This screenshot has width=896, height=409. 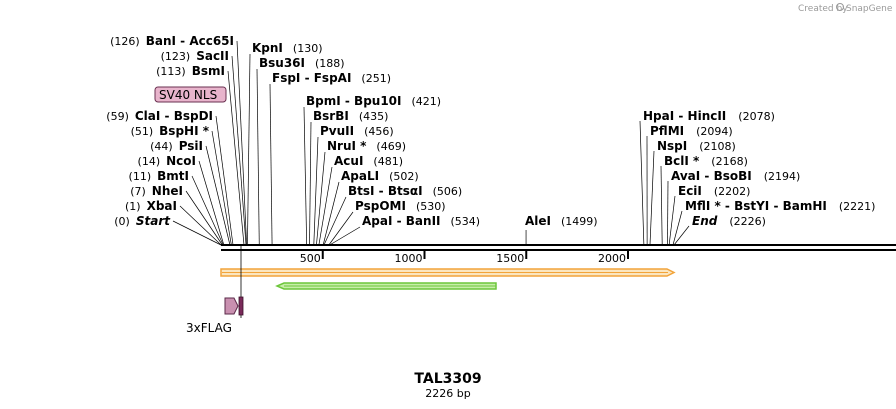 I want to click on leader-nspi, so click(x=652, y=198).